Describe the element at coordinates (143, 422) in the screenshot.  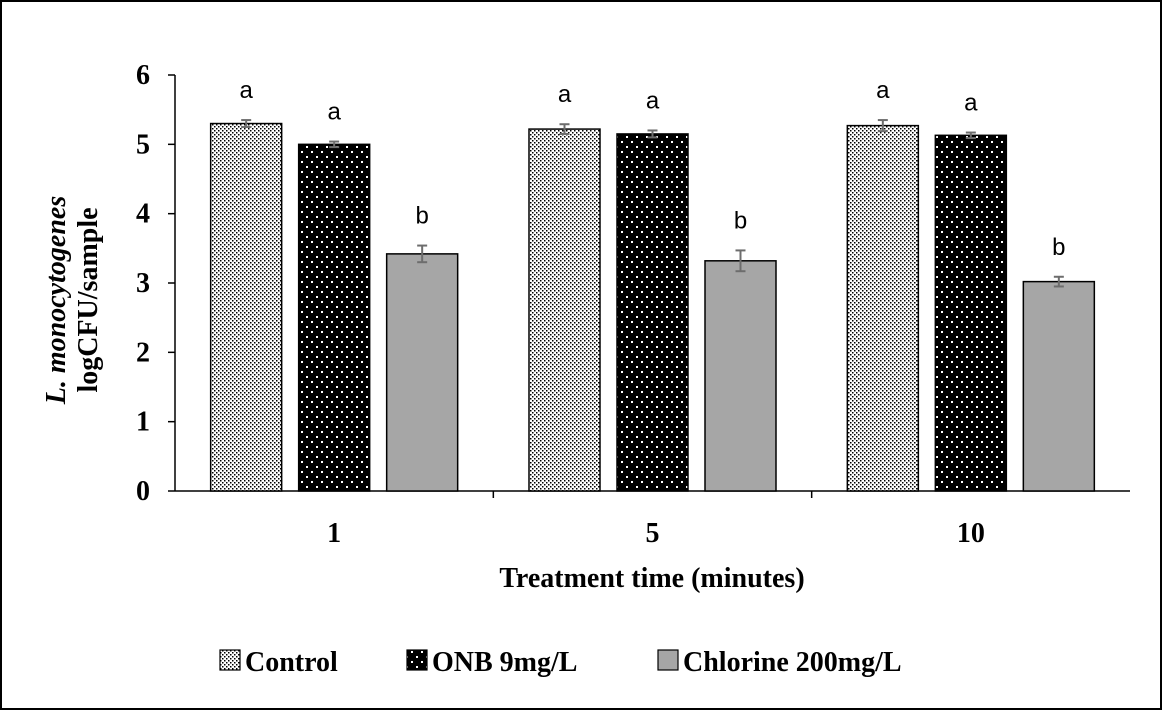
I see `y-tick-label: 1` at that location.